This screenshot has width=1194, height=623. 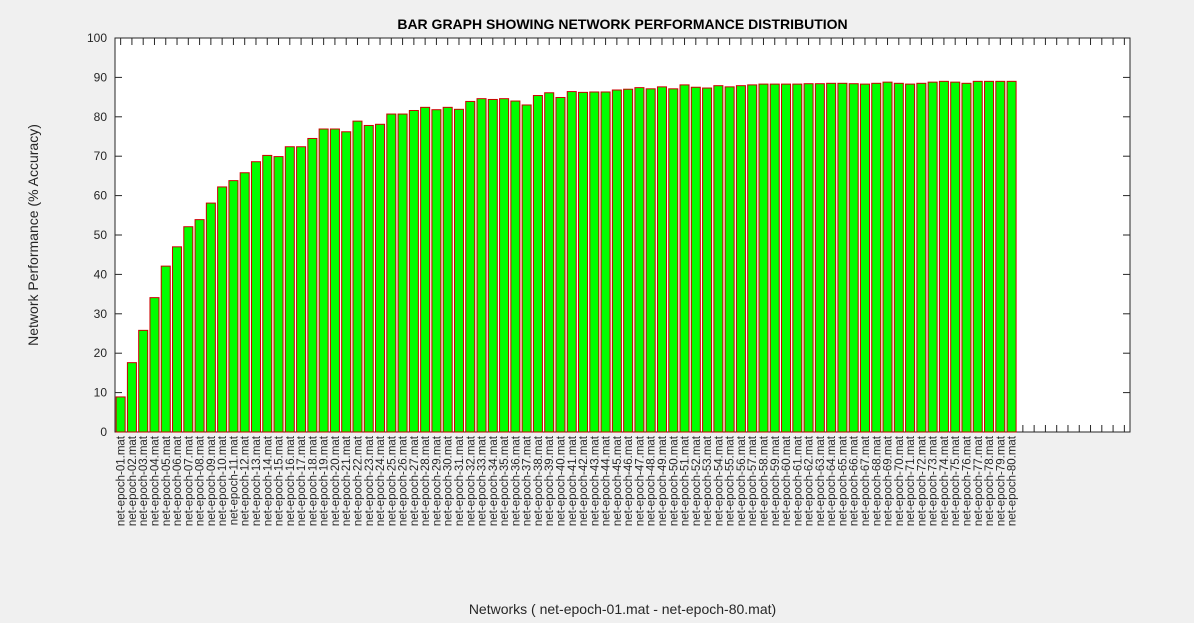 I want to click on x-tick-label: net-epoch-30.mat, so click(x=449, y=480).